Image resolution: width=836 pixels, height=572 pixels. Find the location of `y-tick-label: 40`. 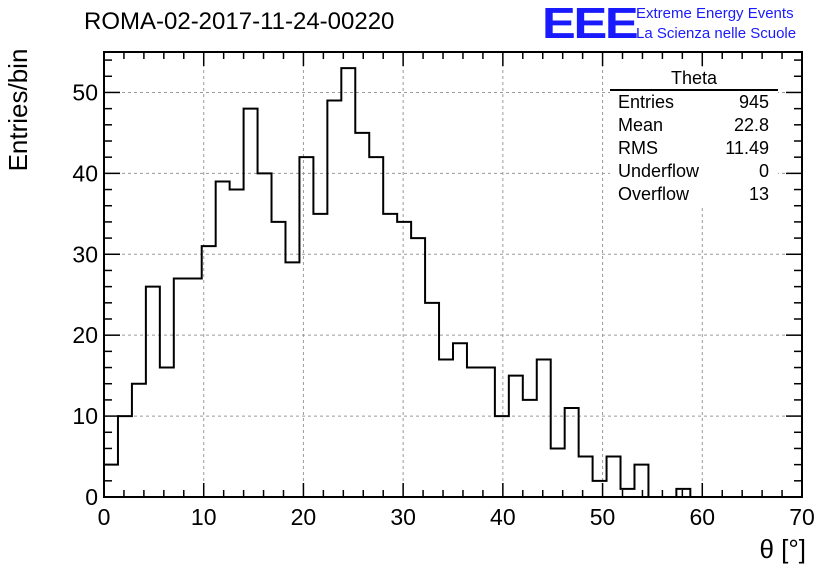

y-tick-label: 40 is located at coordinates (85, 173).